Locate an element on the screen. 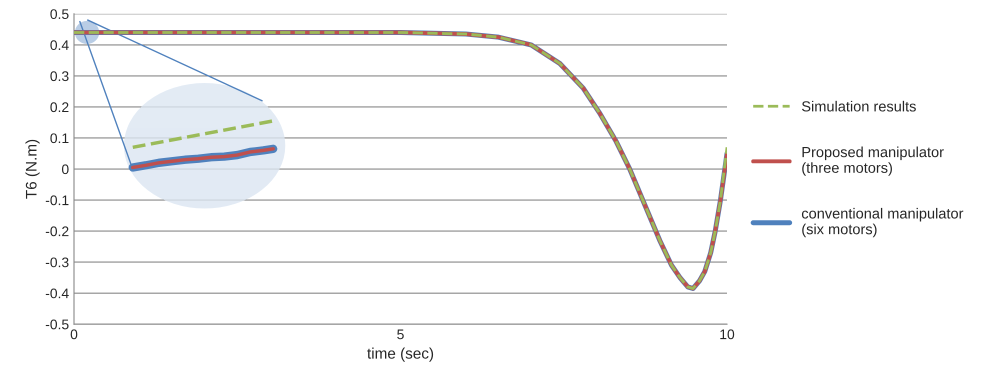 This screenshot has height=385, width=1000. y-tick-label: 0.3 is located at coordinates (59, 76).